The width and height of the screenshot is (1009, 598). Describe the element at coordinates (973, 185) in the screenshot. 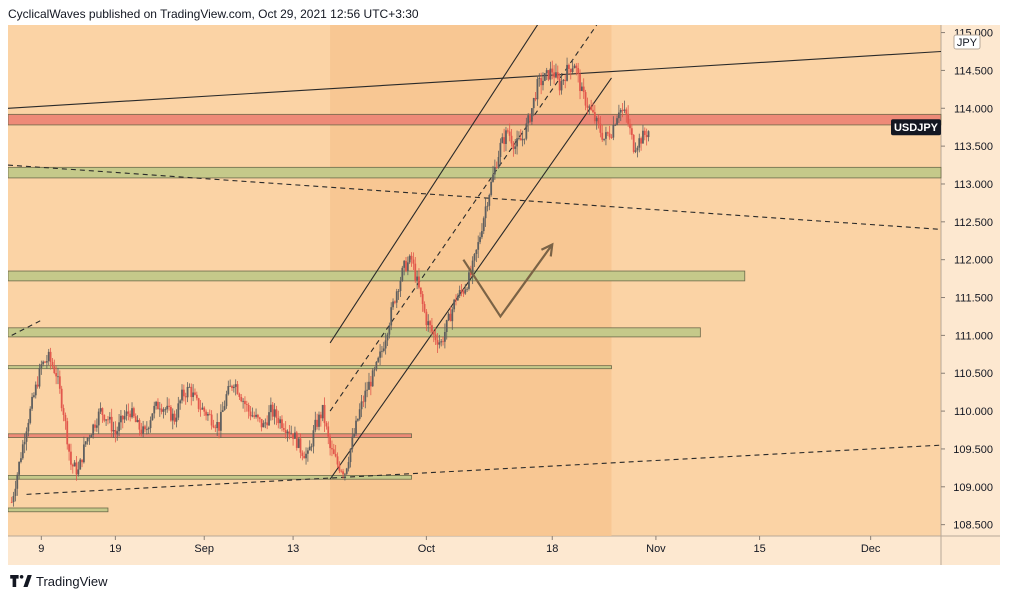

I see `price-tick-label: 113.000` at that location.